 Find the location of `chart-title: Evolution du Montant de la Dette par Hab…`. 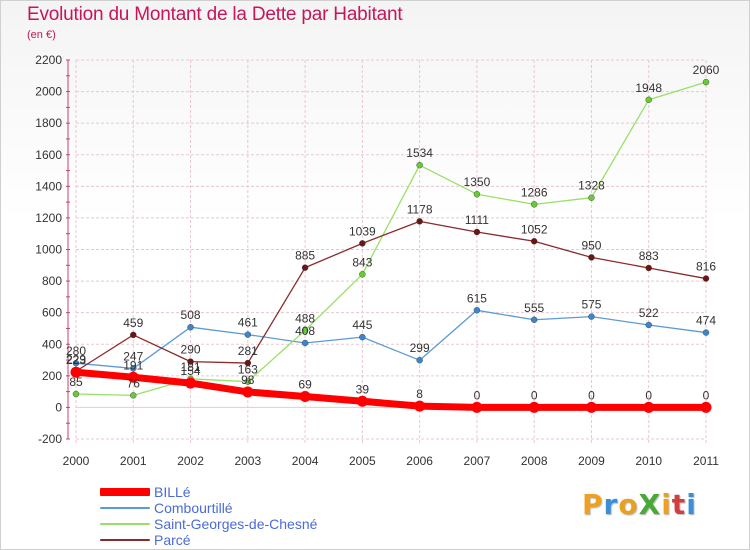

chart-title: Evolution du Montant de la Dette par Hab… is located at coordinates (215, 14).